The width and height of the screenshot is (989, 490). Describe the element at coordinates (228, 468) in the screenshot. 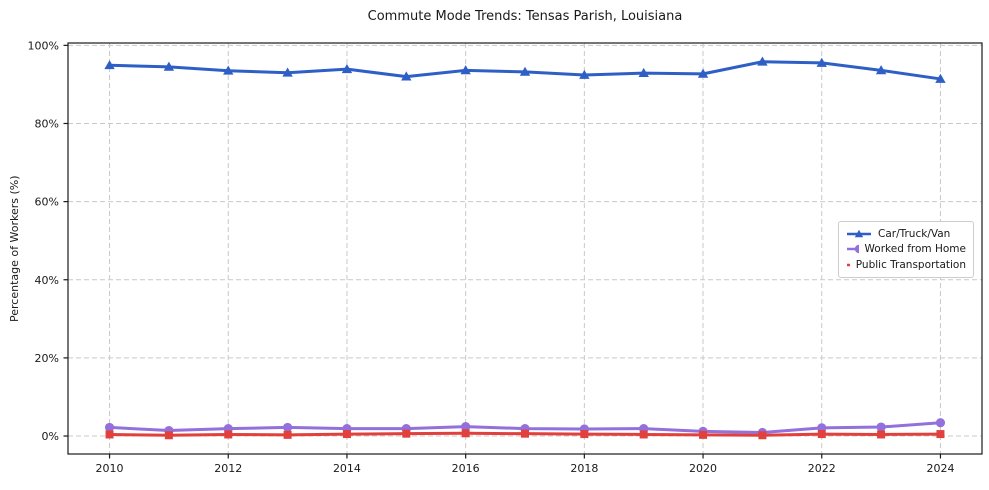

I see `x-tick-label: 2012` at that location.